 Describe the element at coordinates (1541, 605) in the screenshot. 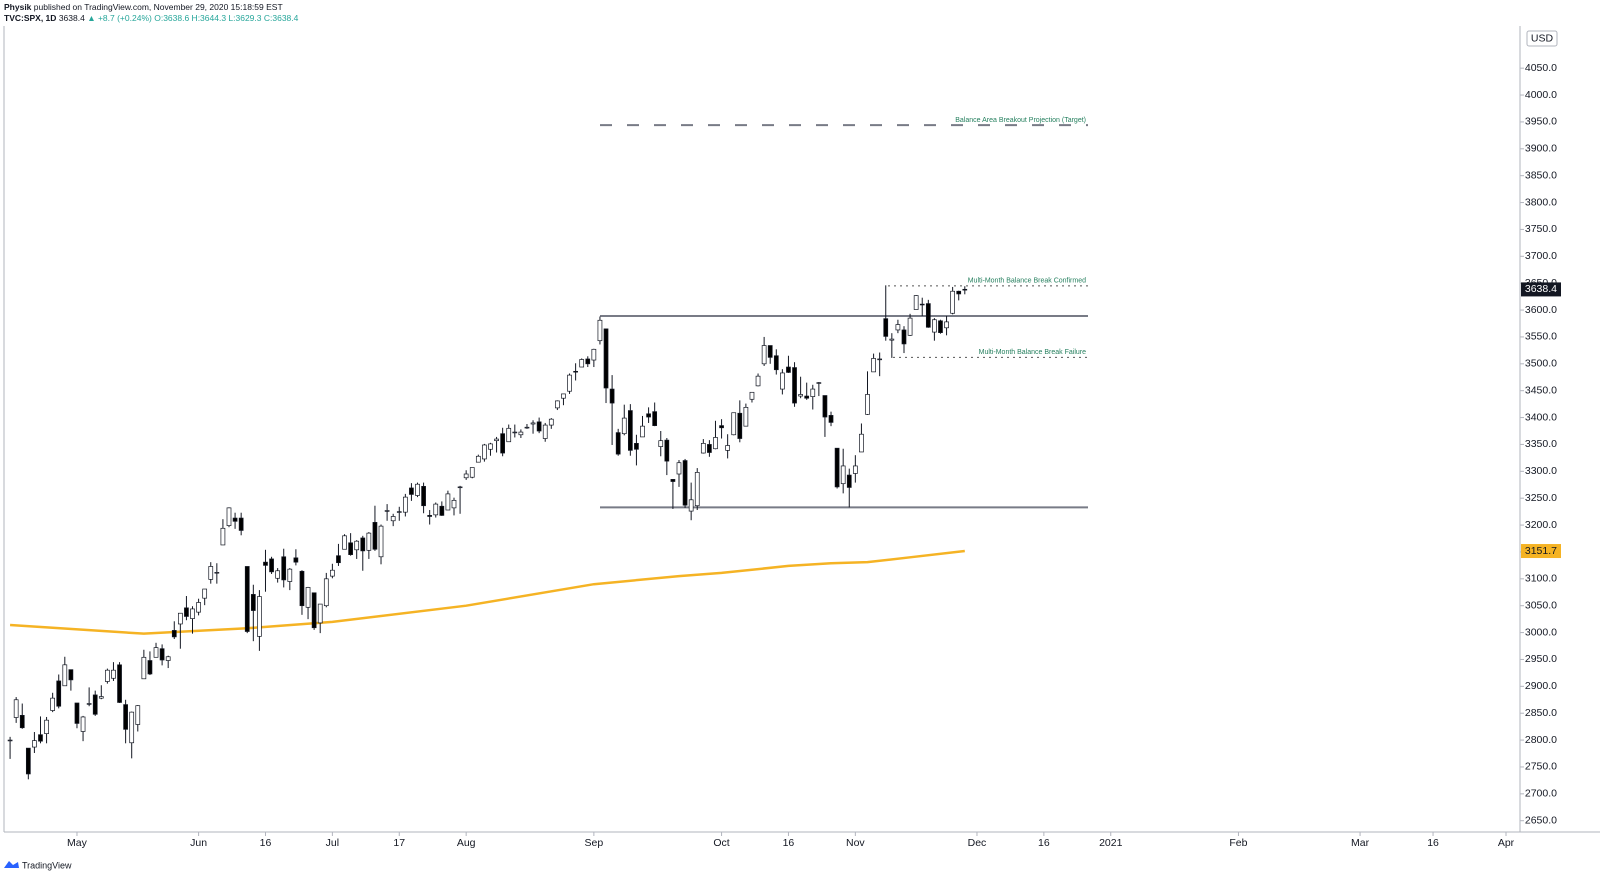

I see `y-tick-label: 3050.0` at that location.